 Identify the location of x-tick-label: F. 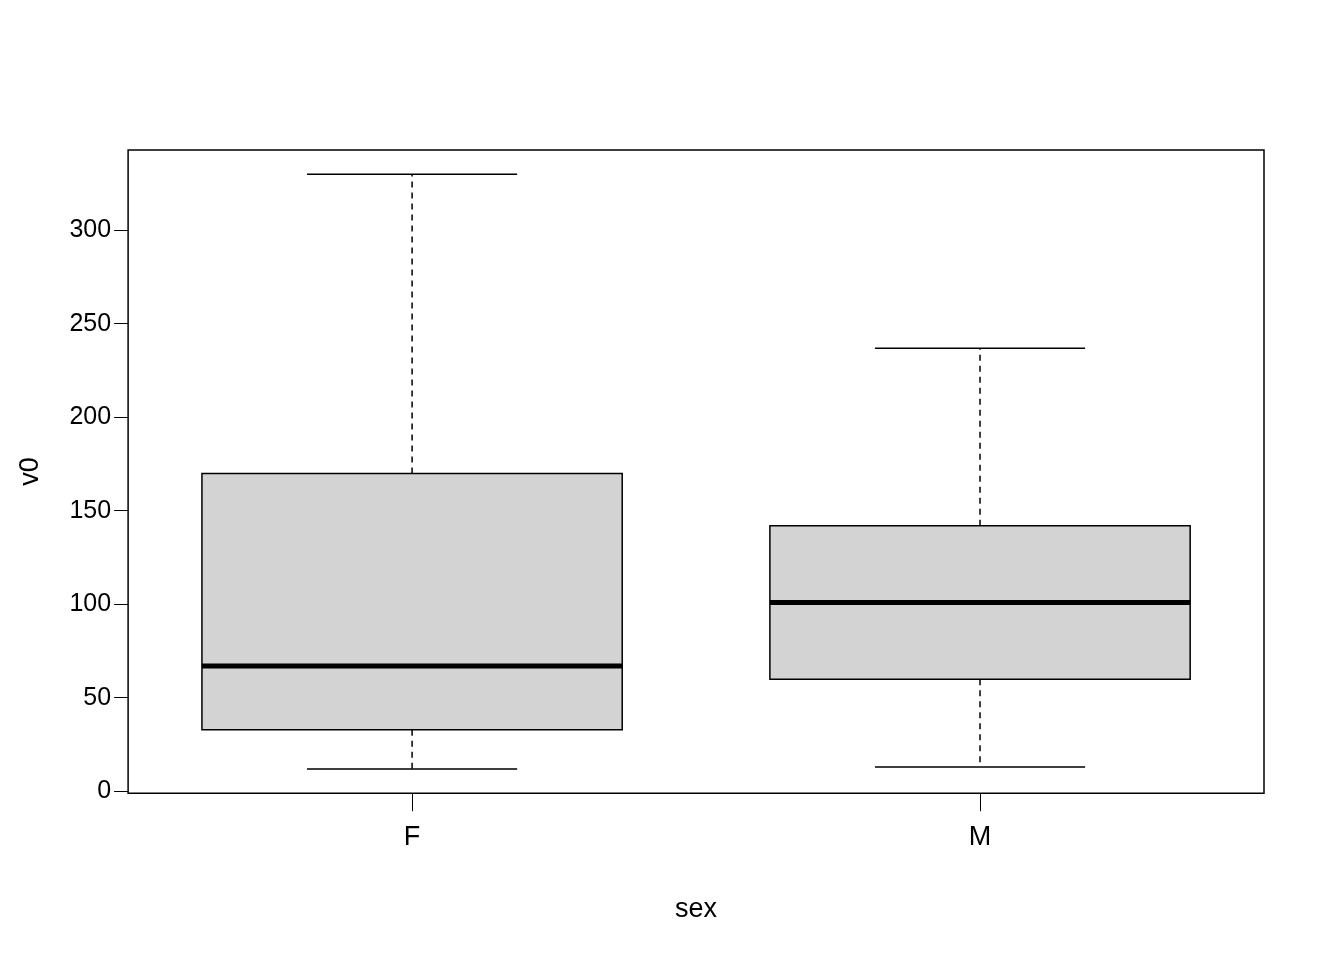
(412, 835).